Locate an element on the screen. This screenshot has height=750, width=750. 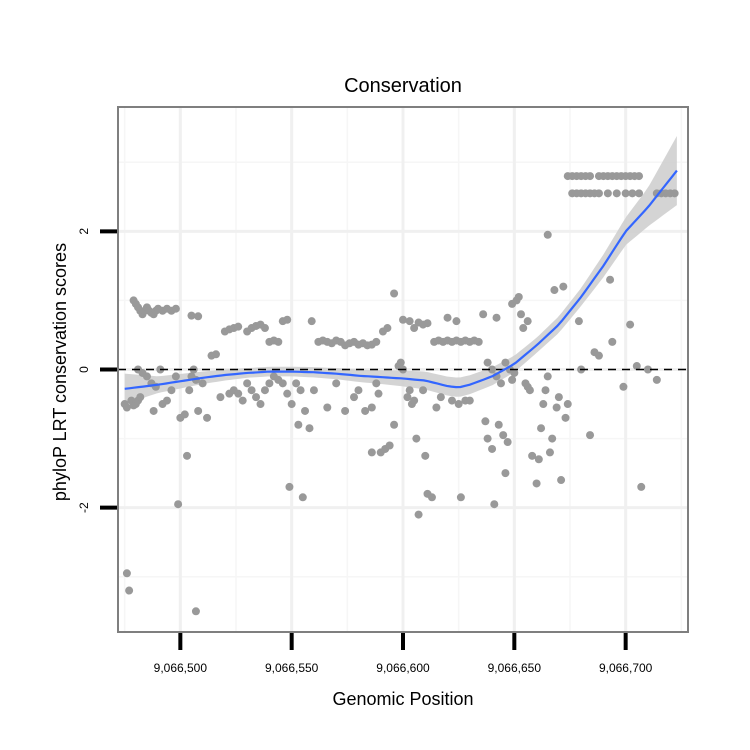
x-tick-label: 9,066,550 is located at coordinates (292, 668).